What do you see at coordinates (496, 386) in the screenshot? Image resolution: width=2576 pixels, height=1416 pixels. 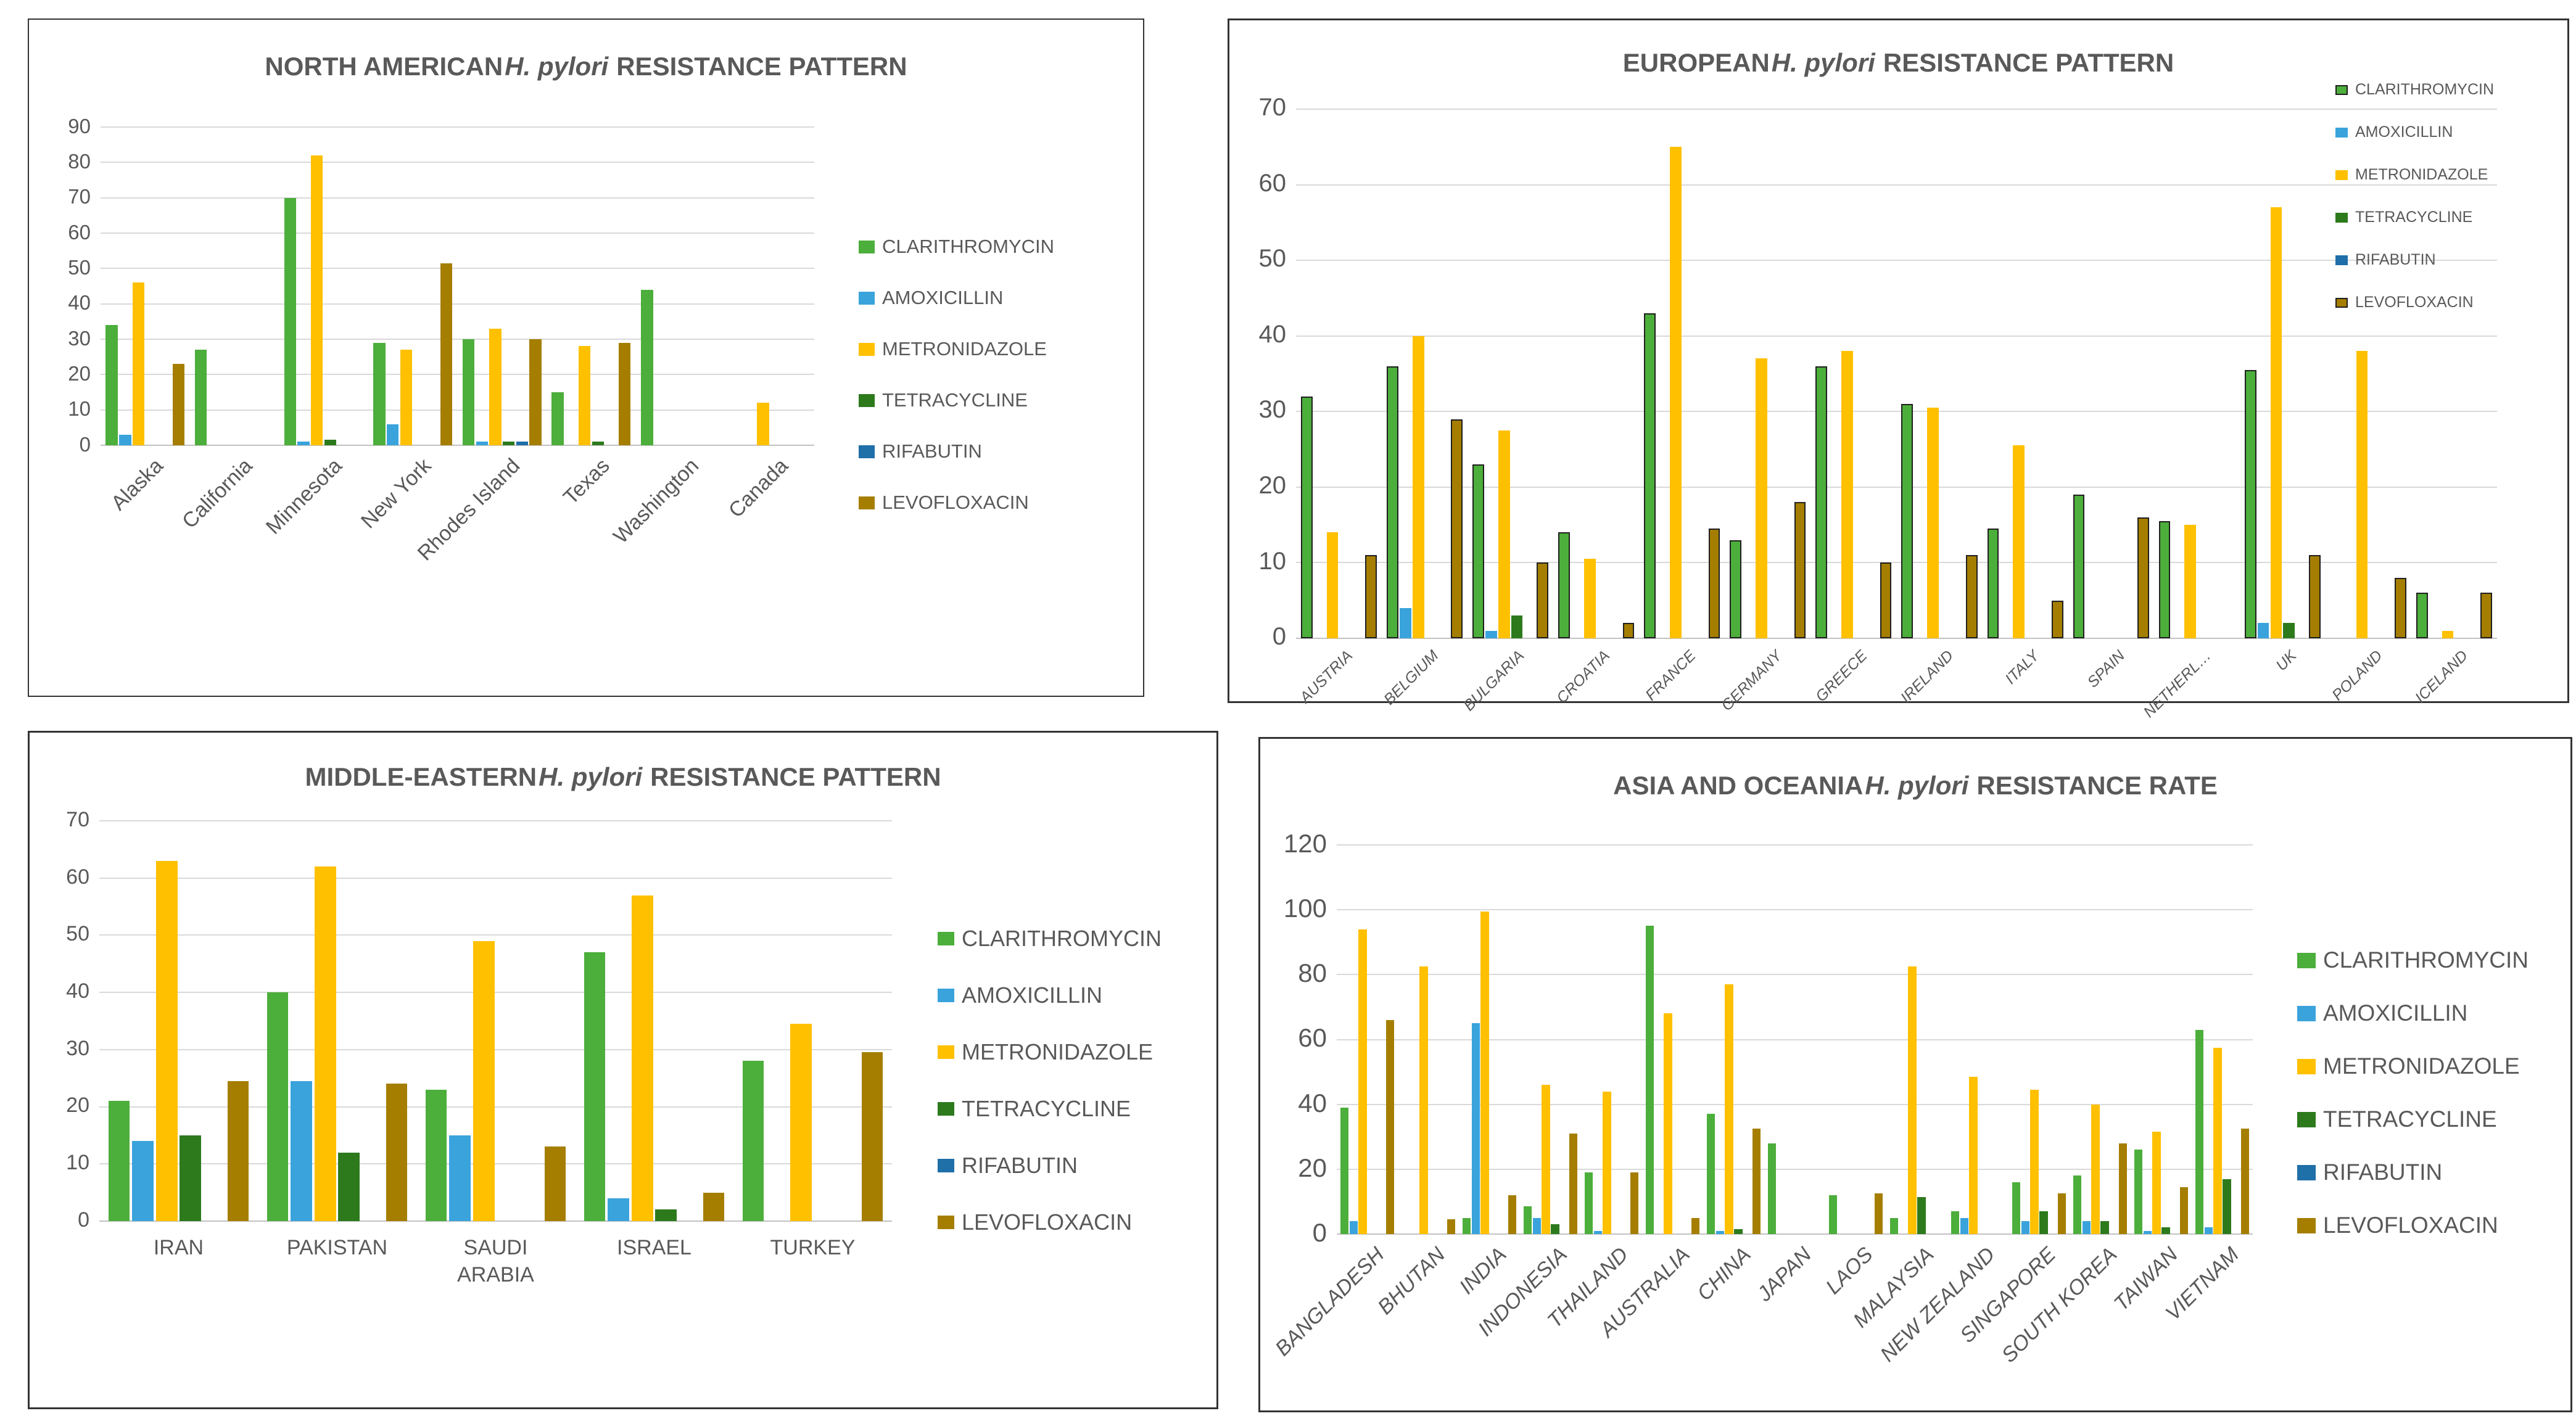 I see `bar-rhodes-island-metronidazole` at bounding box center [496, 386].